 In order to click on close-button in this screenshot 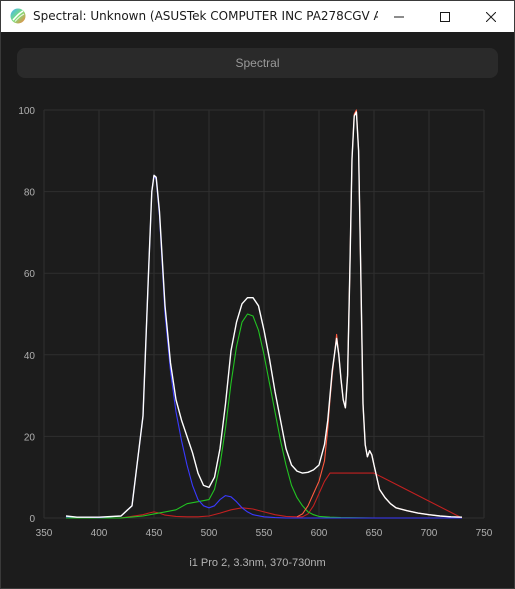, I will do `click(491, 16)`.